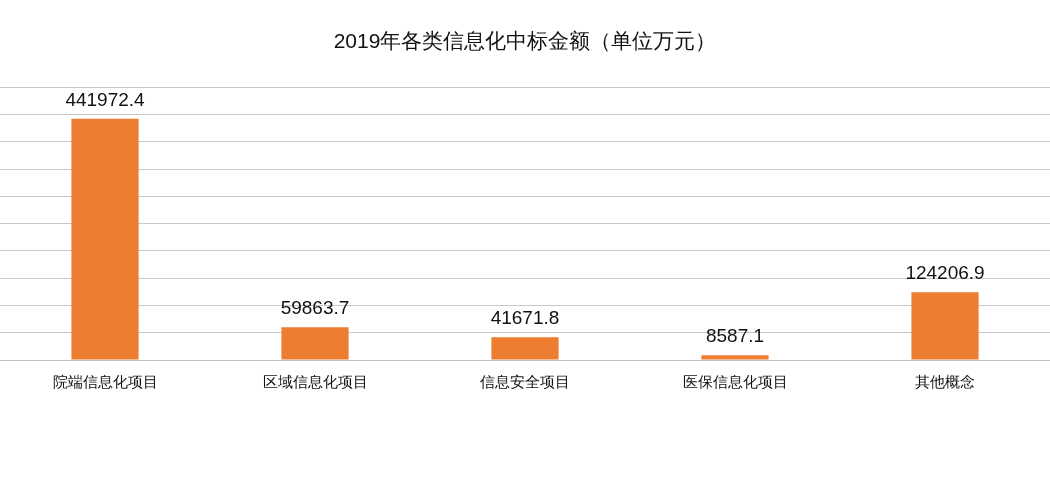 This screenshot has height=486, width=1050. I want to click on x-tick-label: 其他概念, so click(945, 382).